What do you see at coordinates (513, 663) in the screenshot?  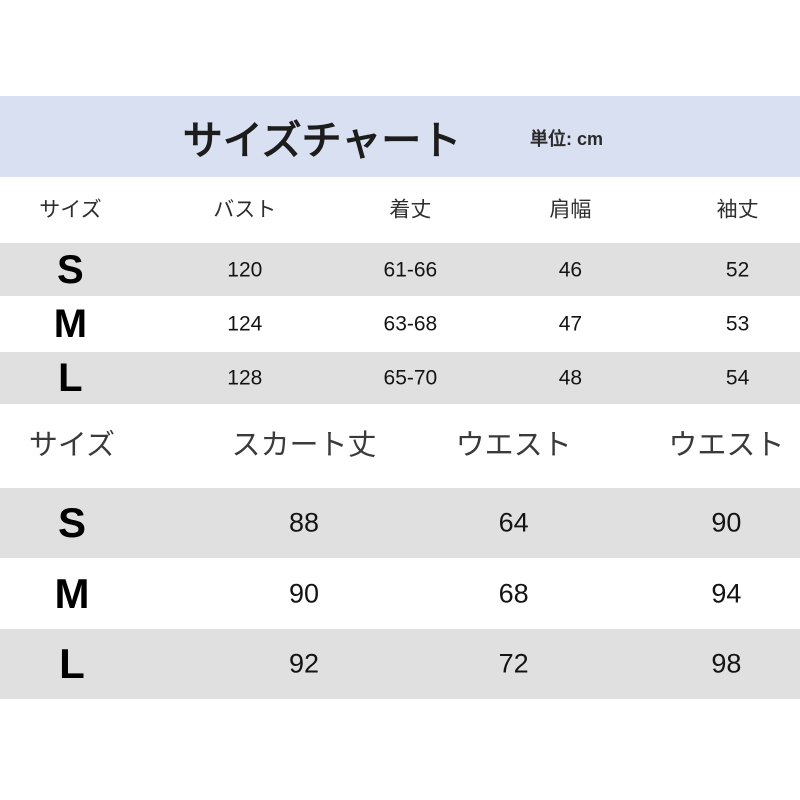 I see `measurement-value: 72` at bounding box center [513, 663].